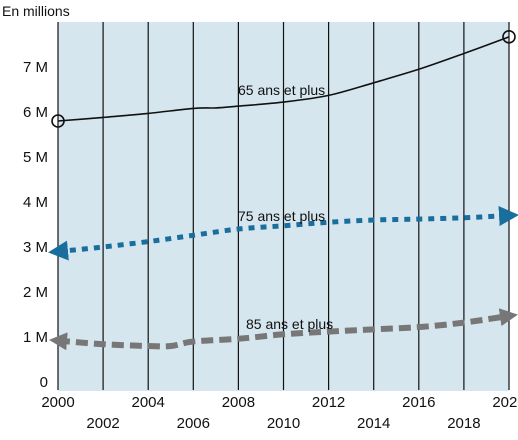  What do you see at coordinates (35, 225) in the screenshot?
I see `y-axis: 0 1 M 2 M 3 M 4 M 5 M 6 M 7 M` at bounding box center [35, 225].